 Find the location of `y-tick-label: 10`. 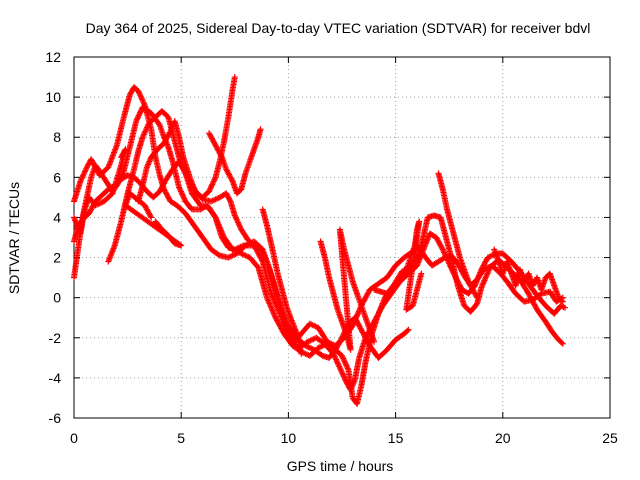

y-tick-label: 10 is located at coordinates (53, 97).